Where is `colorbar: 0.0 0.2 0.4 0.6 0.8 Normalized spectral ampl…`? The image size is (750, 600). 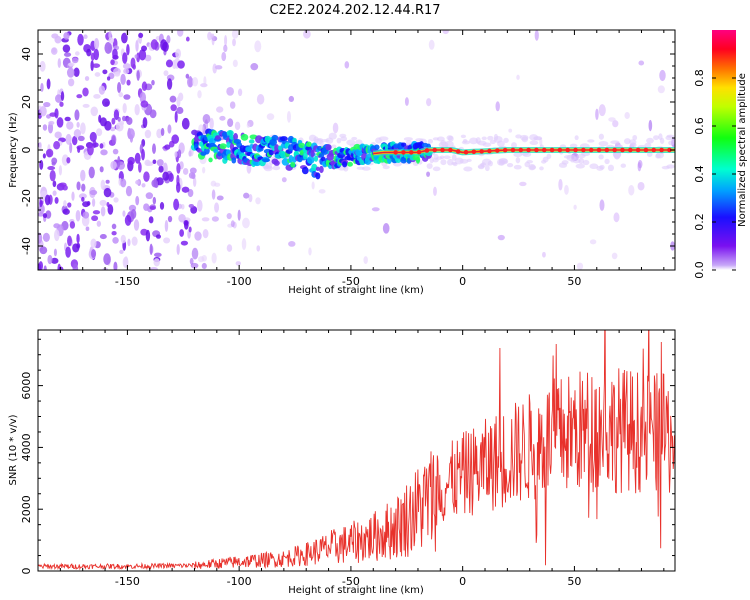 colorbar: 0.0 0.2 0.4 0.6 0.8 Normalized spectral ampl… is located at coordinates (720, 154).